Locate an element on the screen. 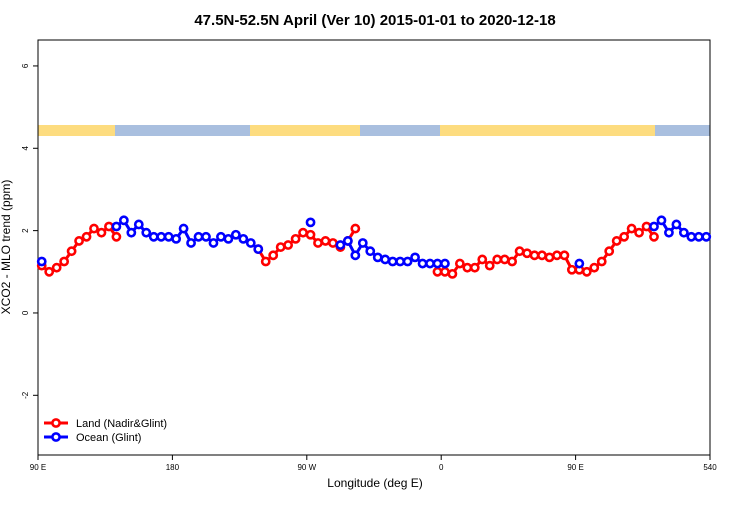  legend-label: Land (Nadir&Glint) is located at coordinates (121, 424).